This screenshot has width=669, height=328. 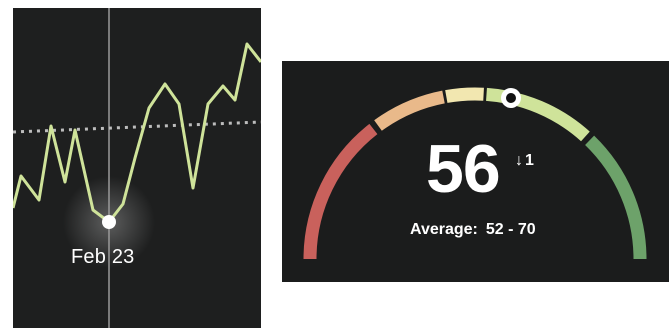 I want to click on gauge-segment-high, so click(x=616, y=197).